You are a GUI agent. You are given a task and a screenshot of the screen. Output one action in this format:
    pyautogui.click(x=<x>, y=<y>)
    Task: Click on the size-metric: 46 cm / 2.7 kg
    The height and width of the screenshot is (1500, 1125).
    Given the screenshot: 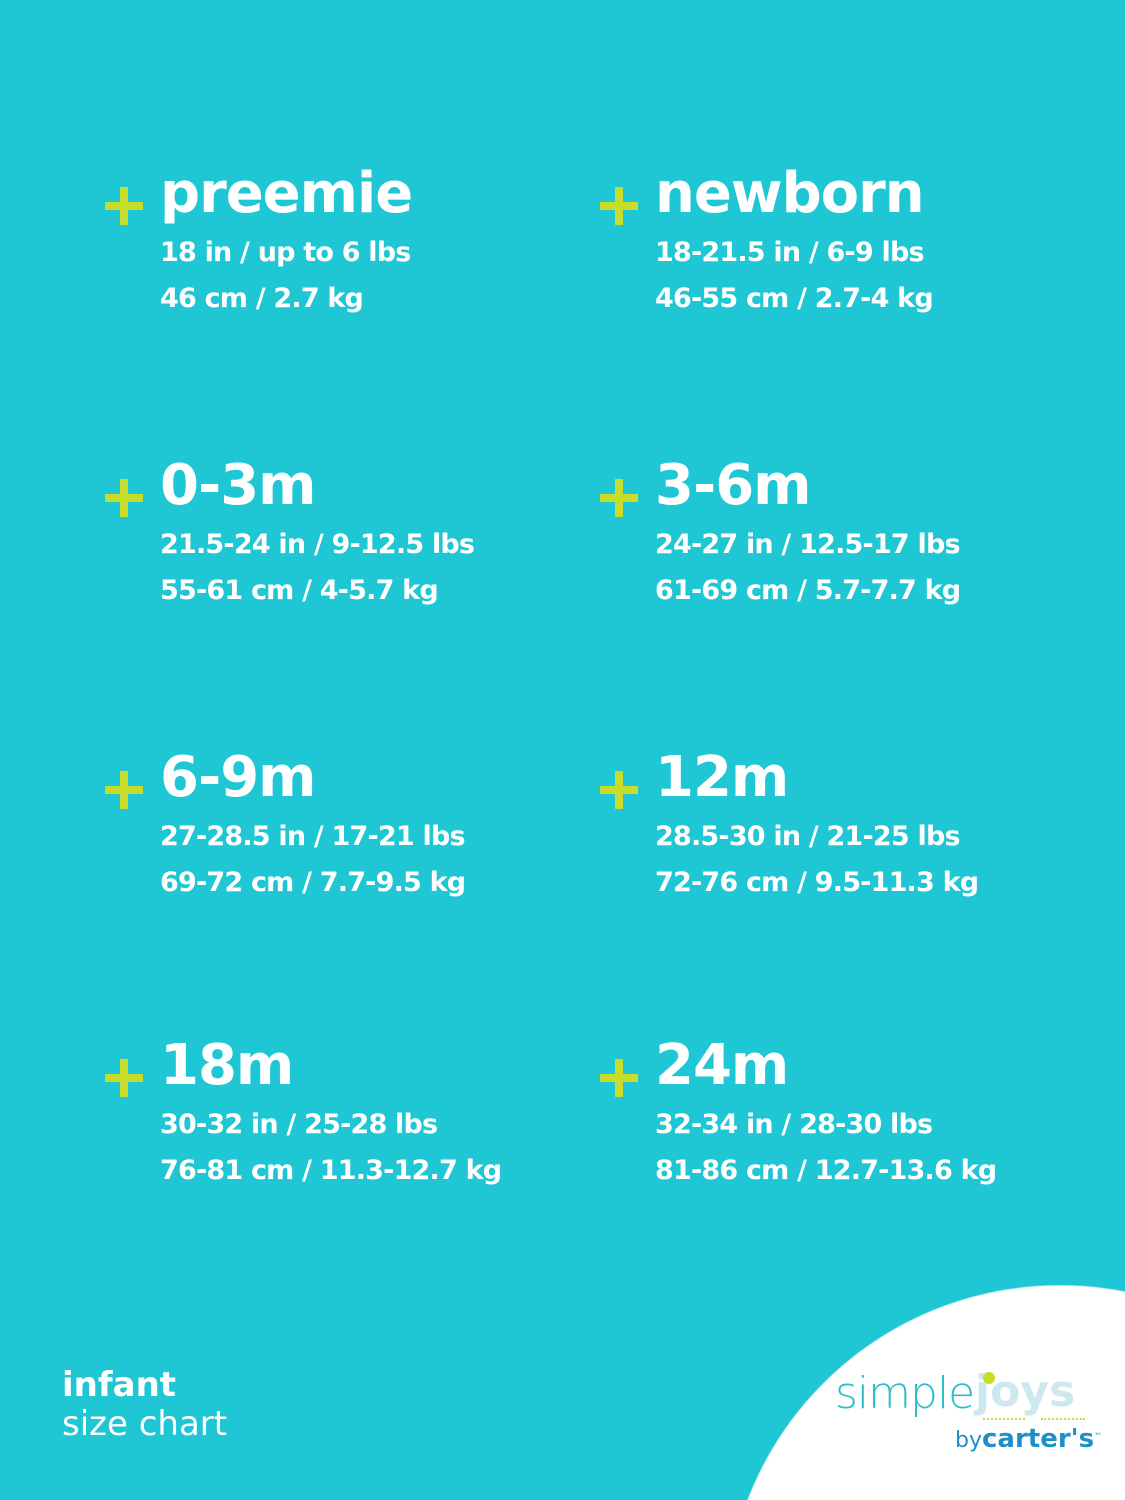 What is the action you would take?
    pyautogui.click(x=262, y=298)
    